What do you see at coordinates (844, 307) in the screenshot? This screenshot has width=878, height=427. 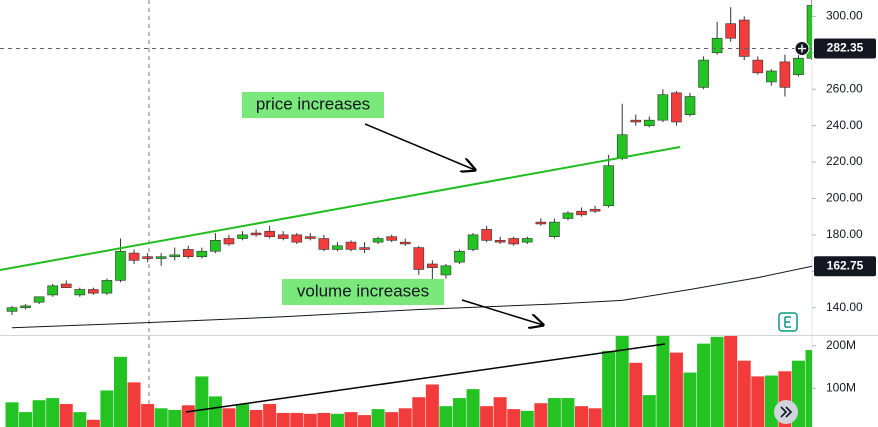 I see `y-tick-label: 140.00` at bounding box center [844, 307].